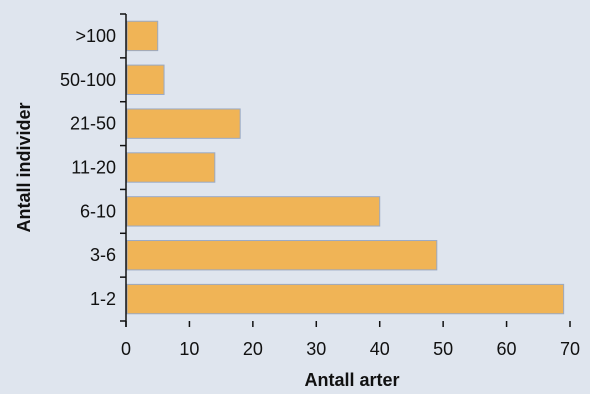 The height and width of the screenshot is (394, 590). I want to click on x-axis-title: Antall arter, so click(351, 380).